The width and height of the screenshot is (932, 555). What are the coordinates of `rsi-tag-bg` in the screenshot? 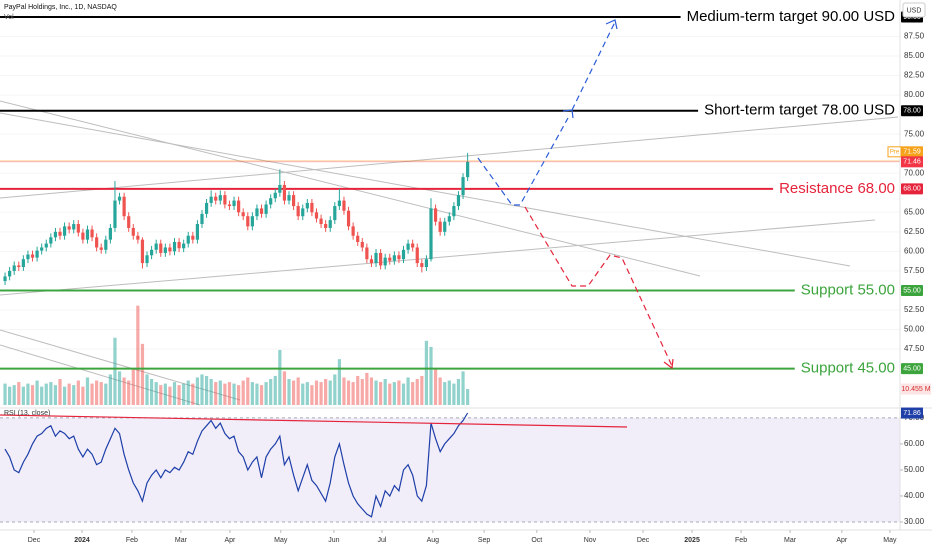 It's located at (912, 413).